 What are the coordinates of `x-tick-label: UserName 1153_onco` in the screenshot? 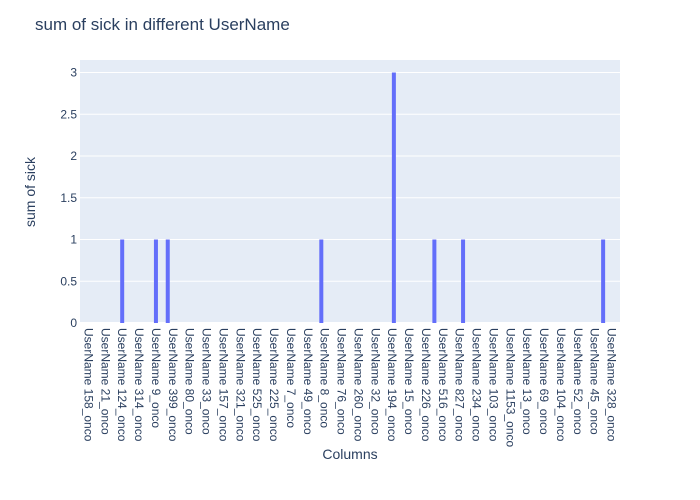 It's located at (510, 388).